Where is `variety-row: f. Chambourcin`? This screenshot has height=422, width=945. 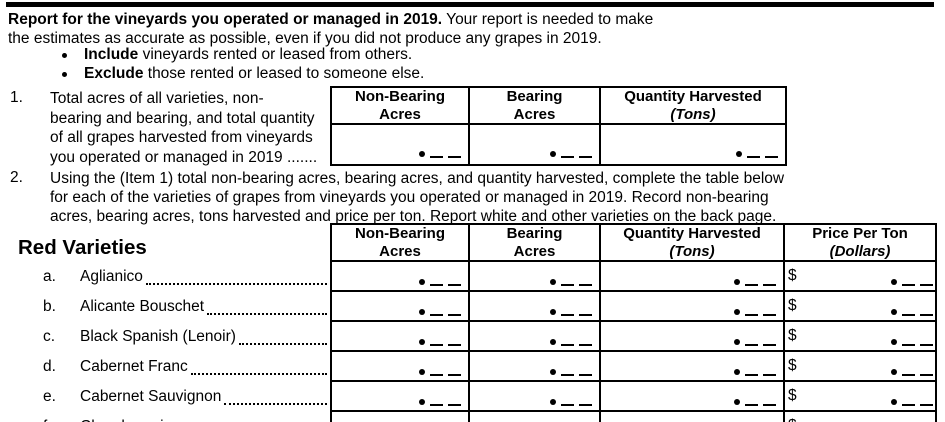
variety-row: f. Chambourcin is located at coordinates (185, 417).